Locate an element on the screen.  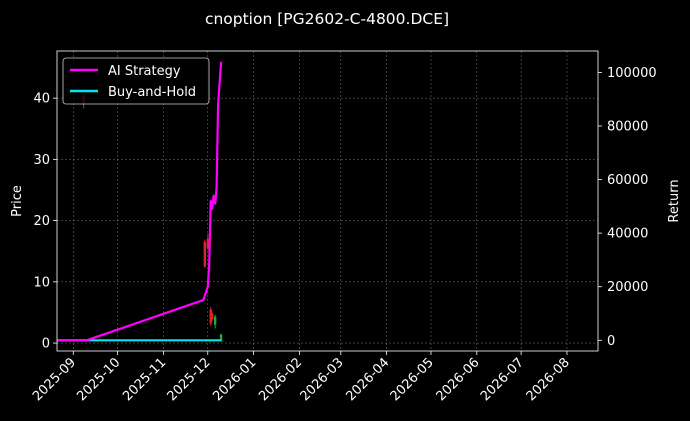
y-left-tick-label: 40 is located at coordinates (41, 99).